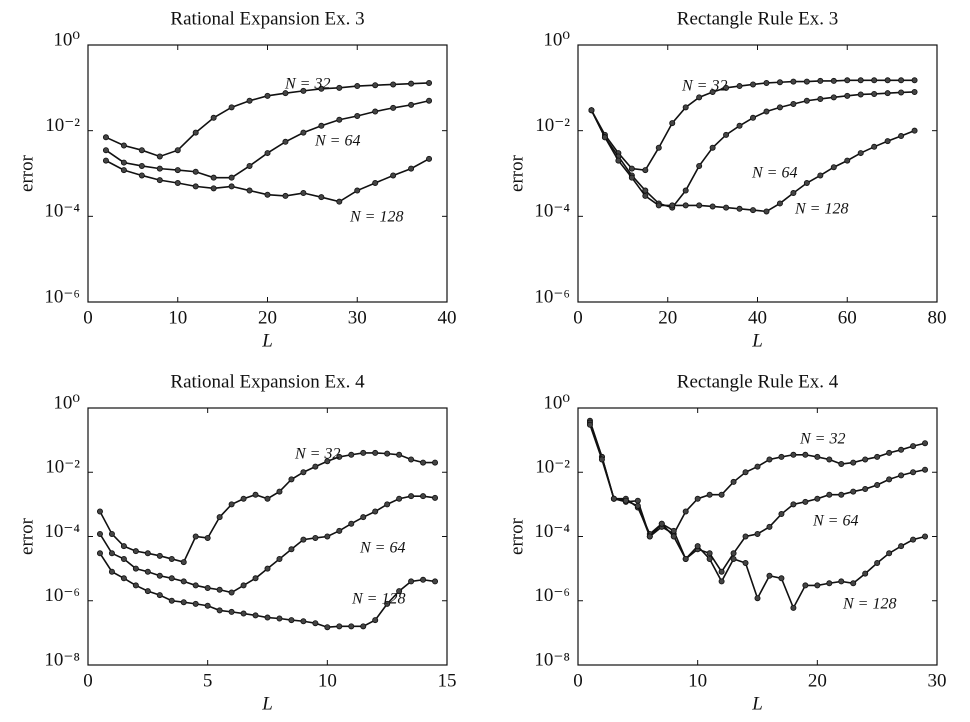 The width and height of the screenshot is (970, 722). I want to click on y-axis-label: error, so click(516, 173).